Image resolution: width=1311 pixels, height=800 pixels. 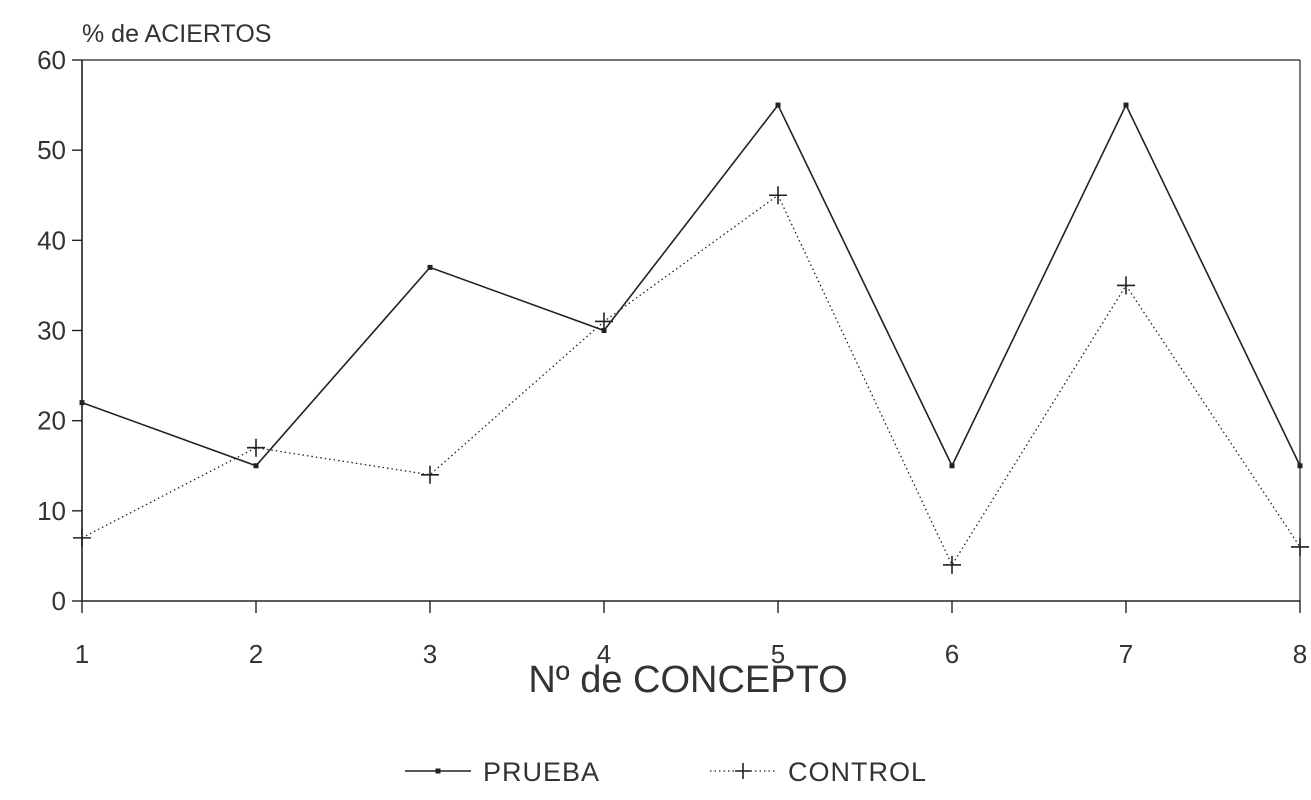 I want to click on y-tick-label: 10, so click(x=51, y=511).